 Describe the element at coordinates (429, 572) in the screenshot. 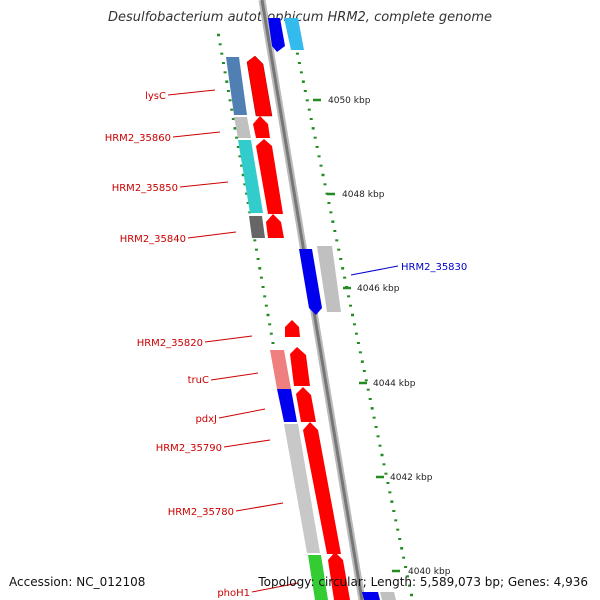

I see `scale-label-4040: 4040 kbp` at that location.